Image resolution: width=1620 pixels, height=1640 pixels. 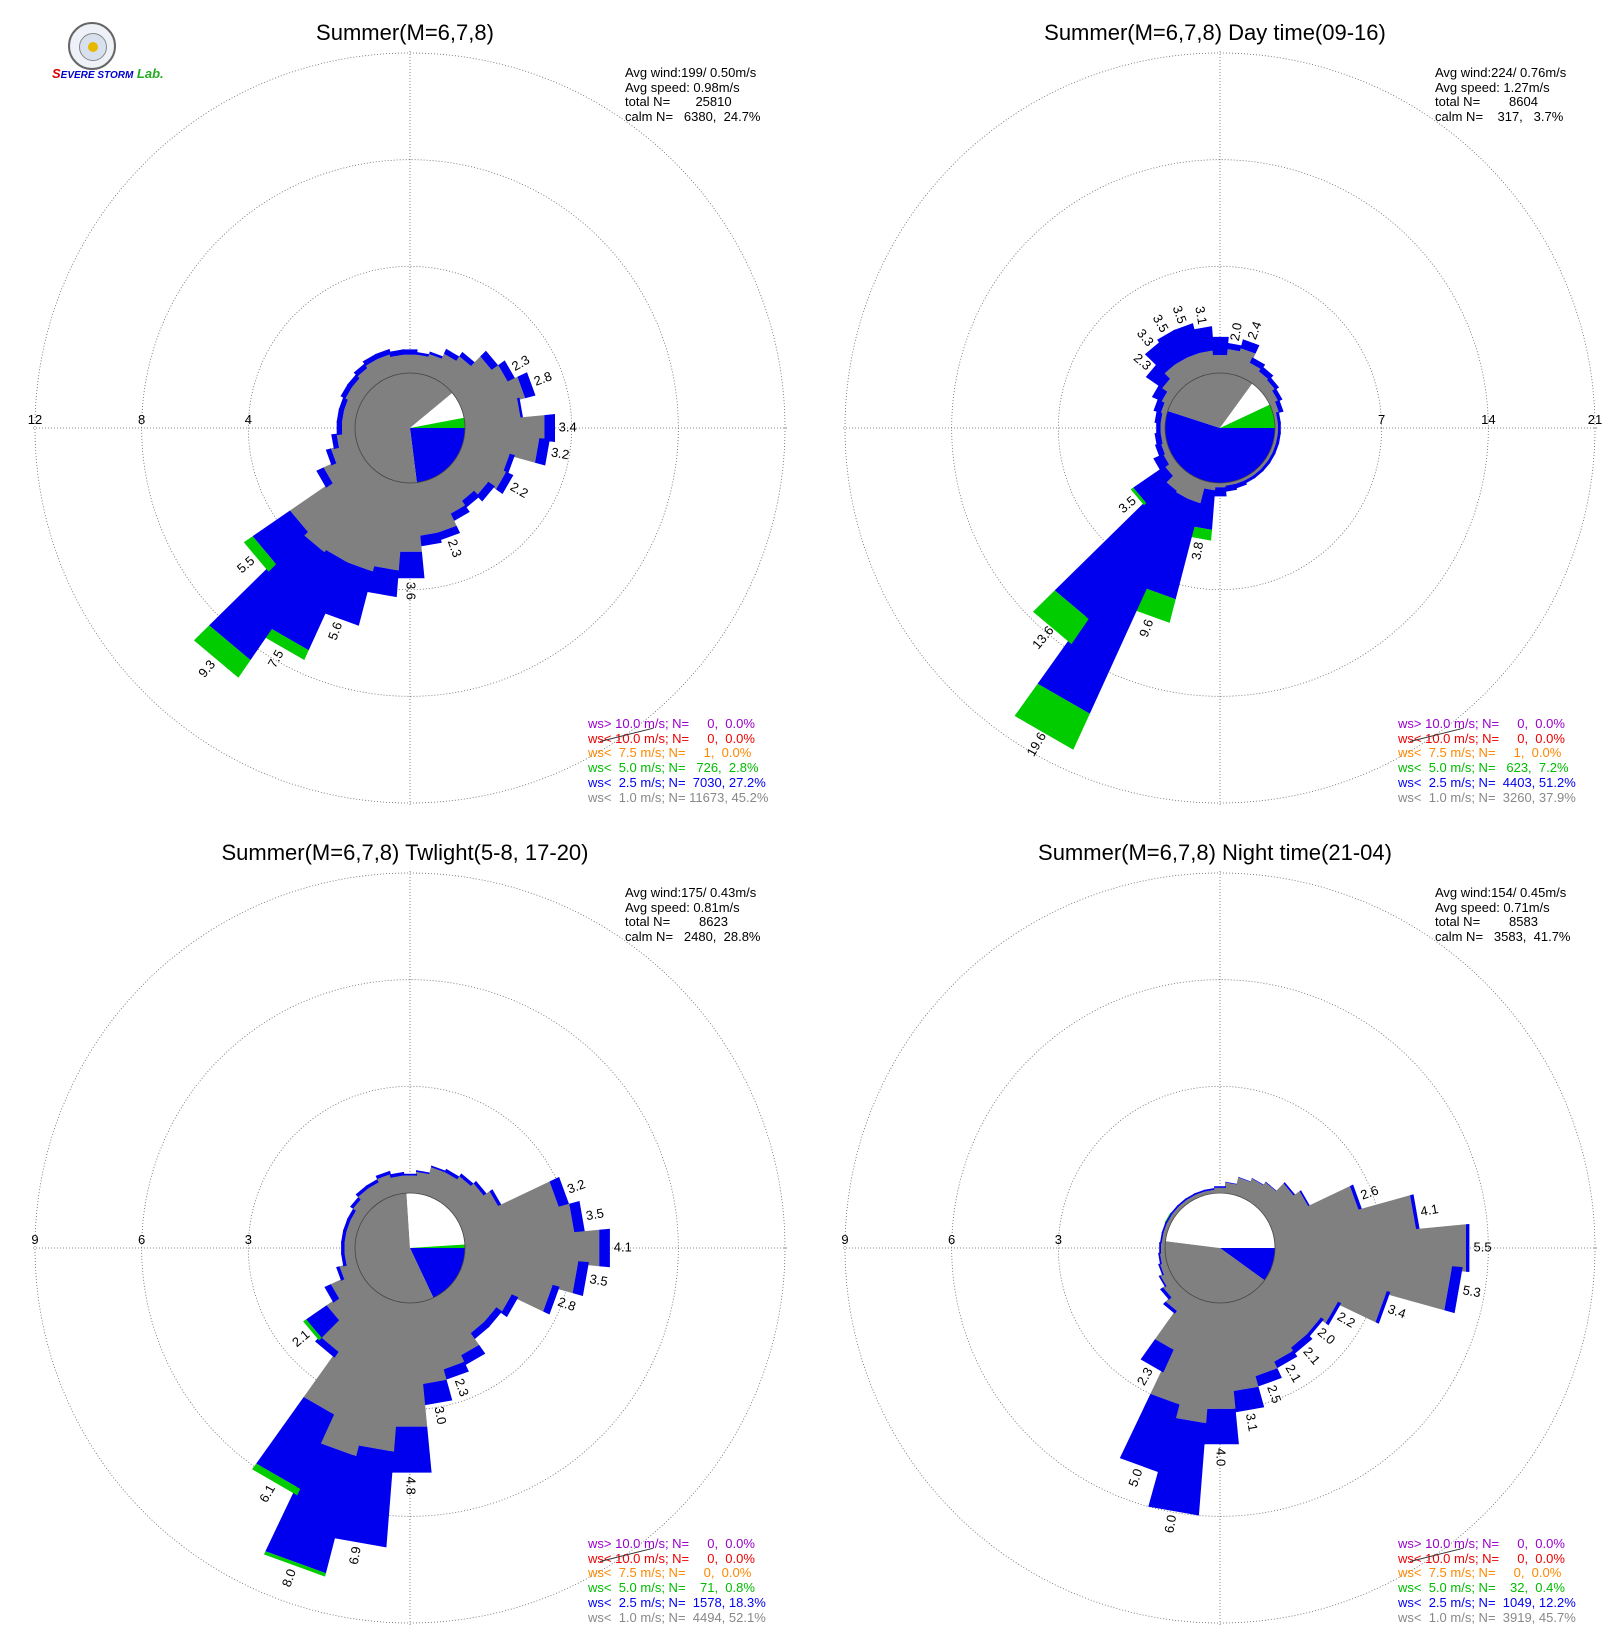 I want to click on range-ring, so click(x=410, y=428).